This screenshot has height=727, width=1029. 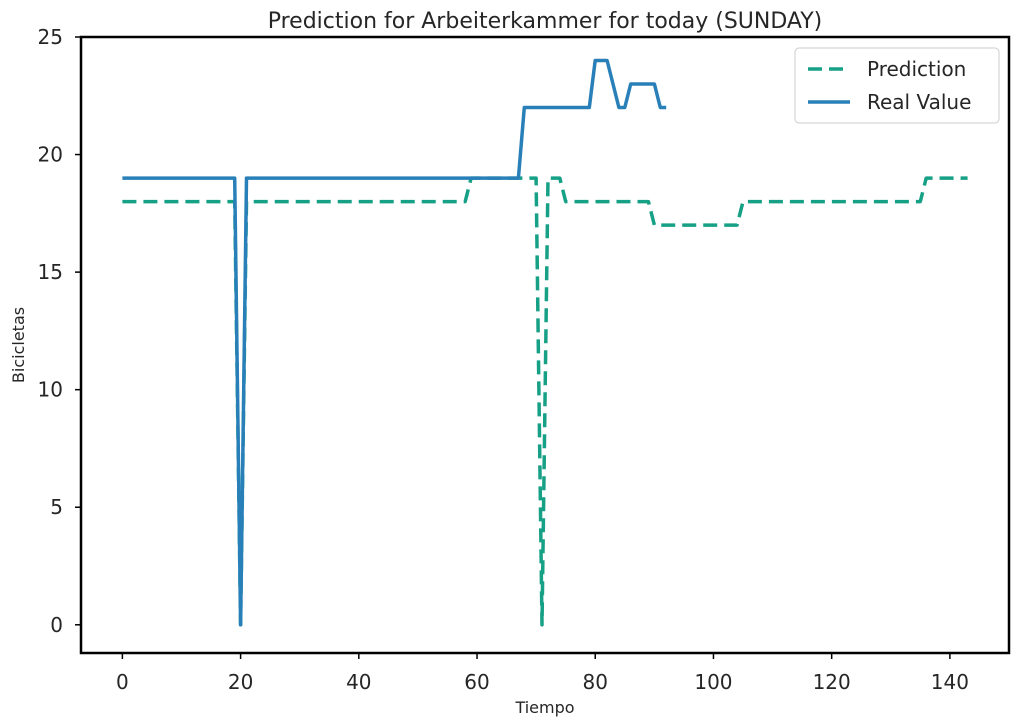 What do you see at coordinates (919, 102) in the screenshot?
I see `legend-label-1: Real Value` at bounding box center [919, 102].